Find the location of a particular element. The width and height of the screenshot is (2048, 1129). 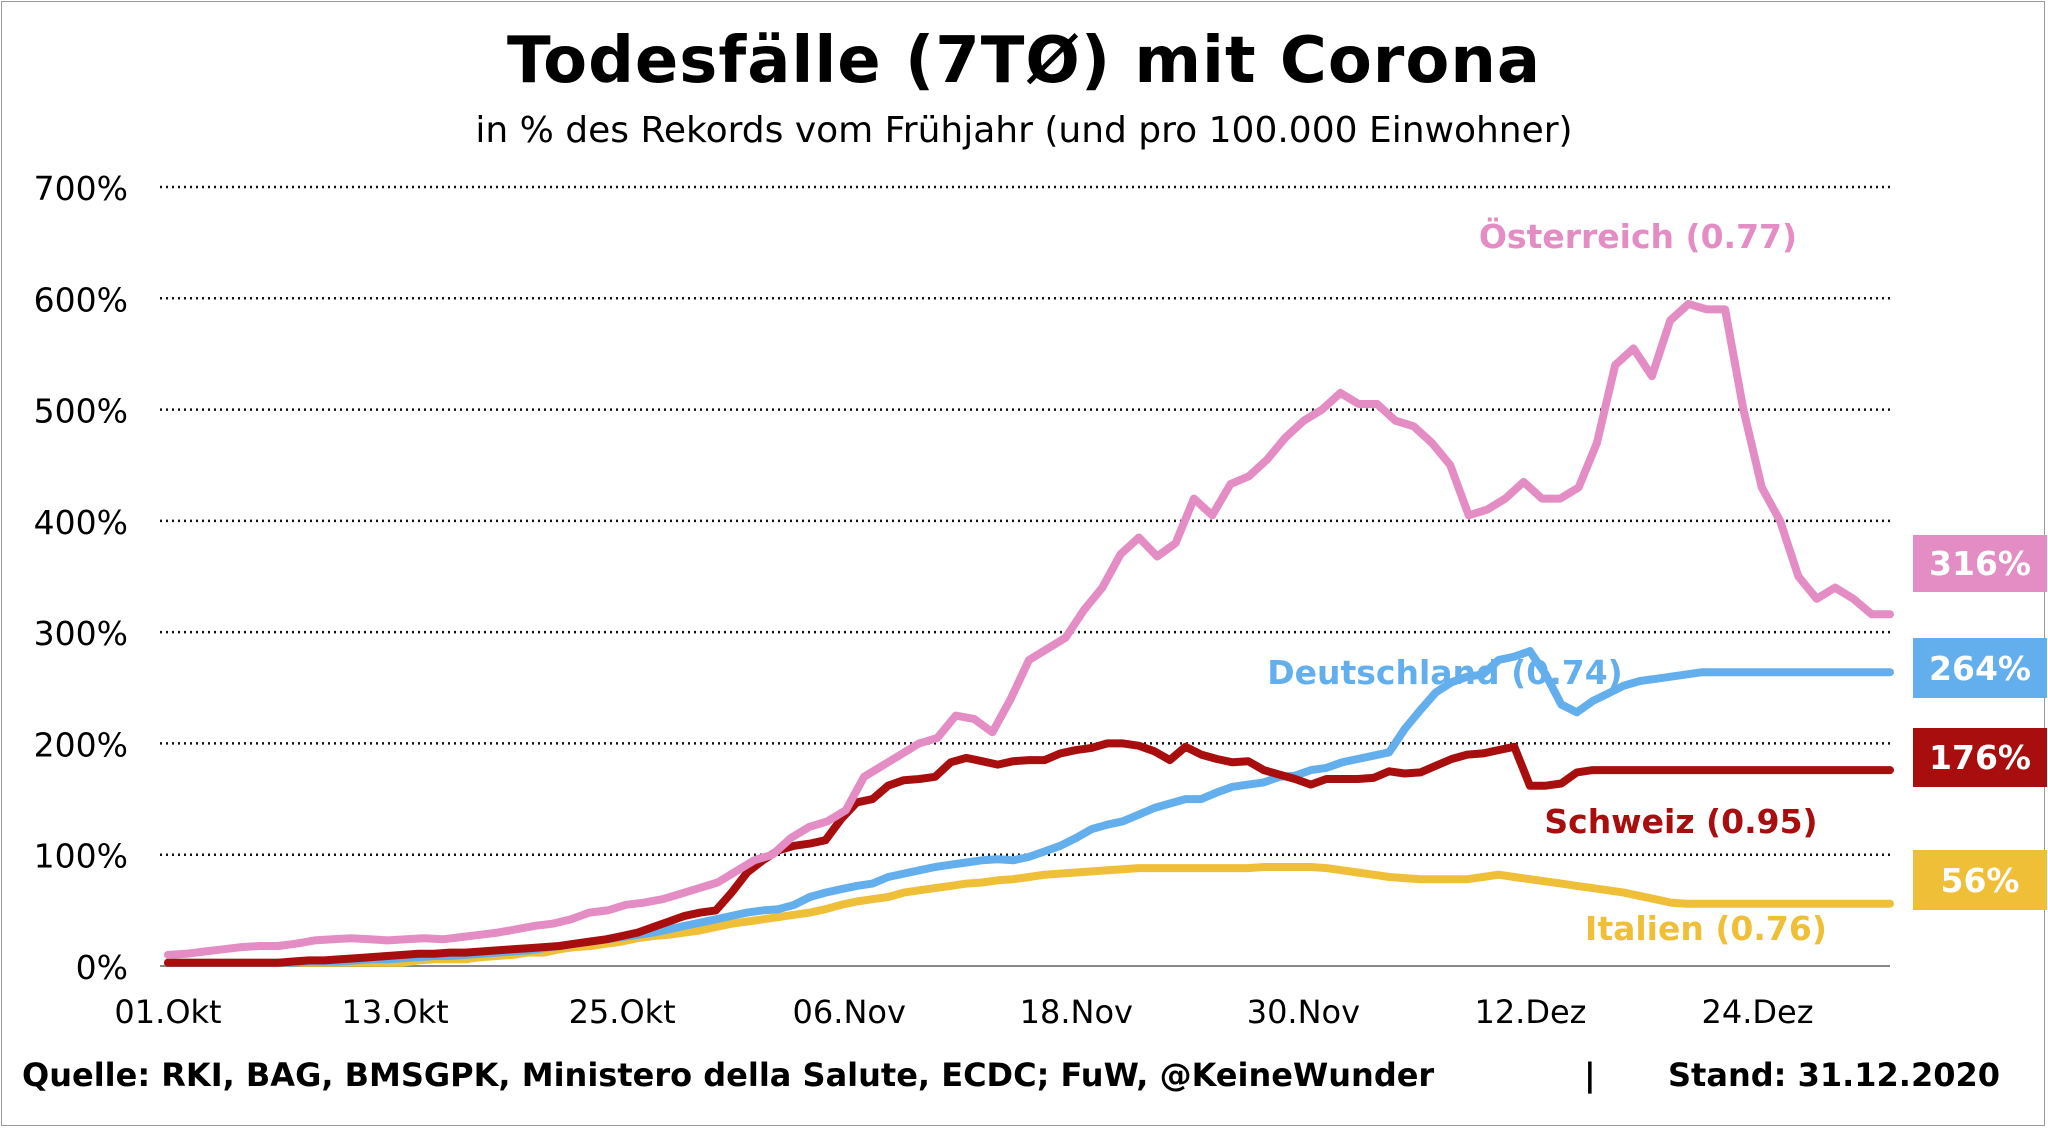

x-tick-label: 24.Dez is located at coordinates (1758, 1012).